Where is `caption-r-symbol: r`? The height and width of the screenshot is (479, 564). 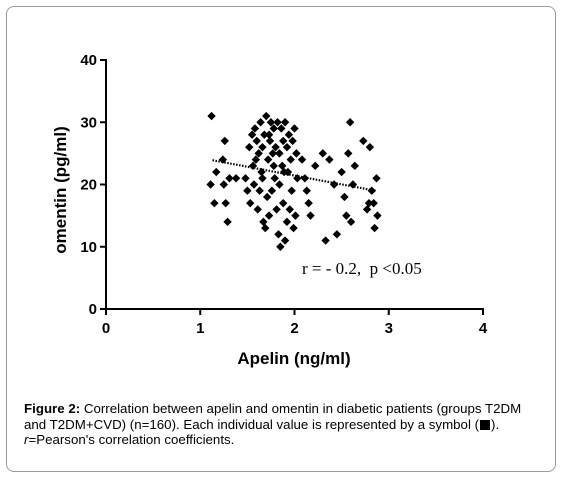 caption-r-symbol: r is located at coordinates (26, 439).